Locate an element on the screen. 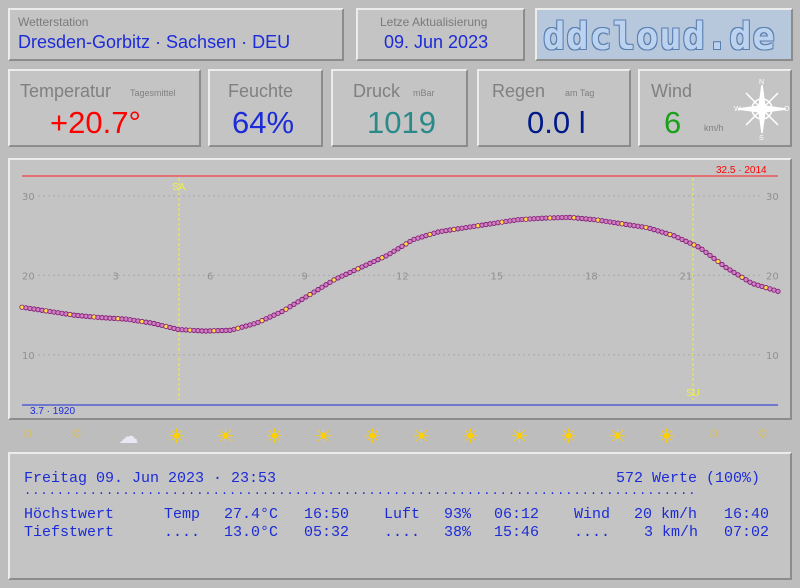 The height and width of the screenshot is (588, 800). compass-o: O is located at coordinates (787, 109).